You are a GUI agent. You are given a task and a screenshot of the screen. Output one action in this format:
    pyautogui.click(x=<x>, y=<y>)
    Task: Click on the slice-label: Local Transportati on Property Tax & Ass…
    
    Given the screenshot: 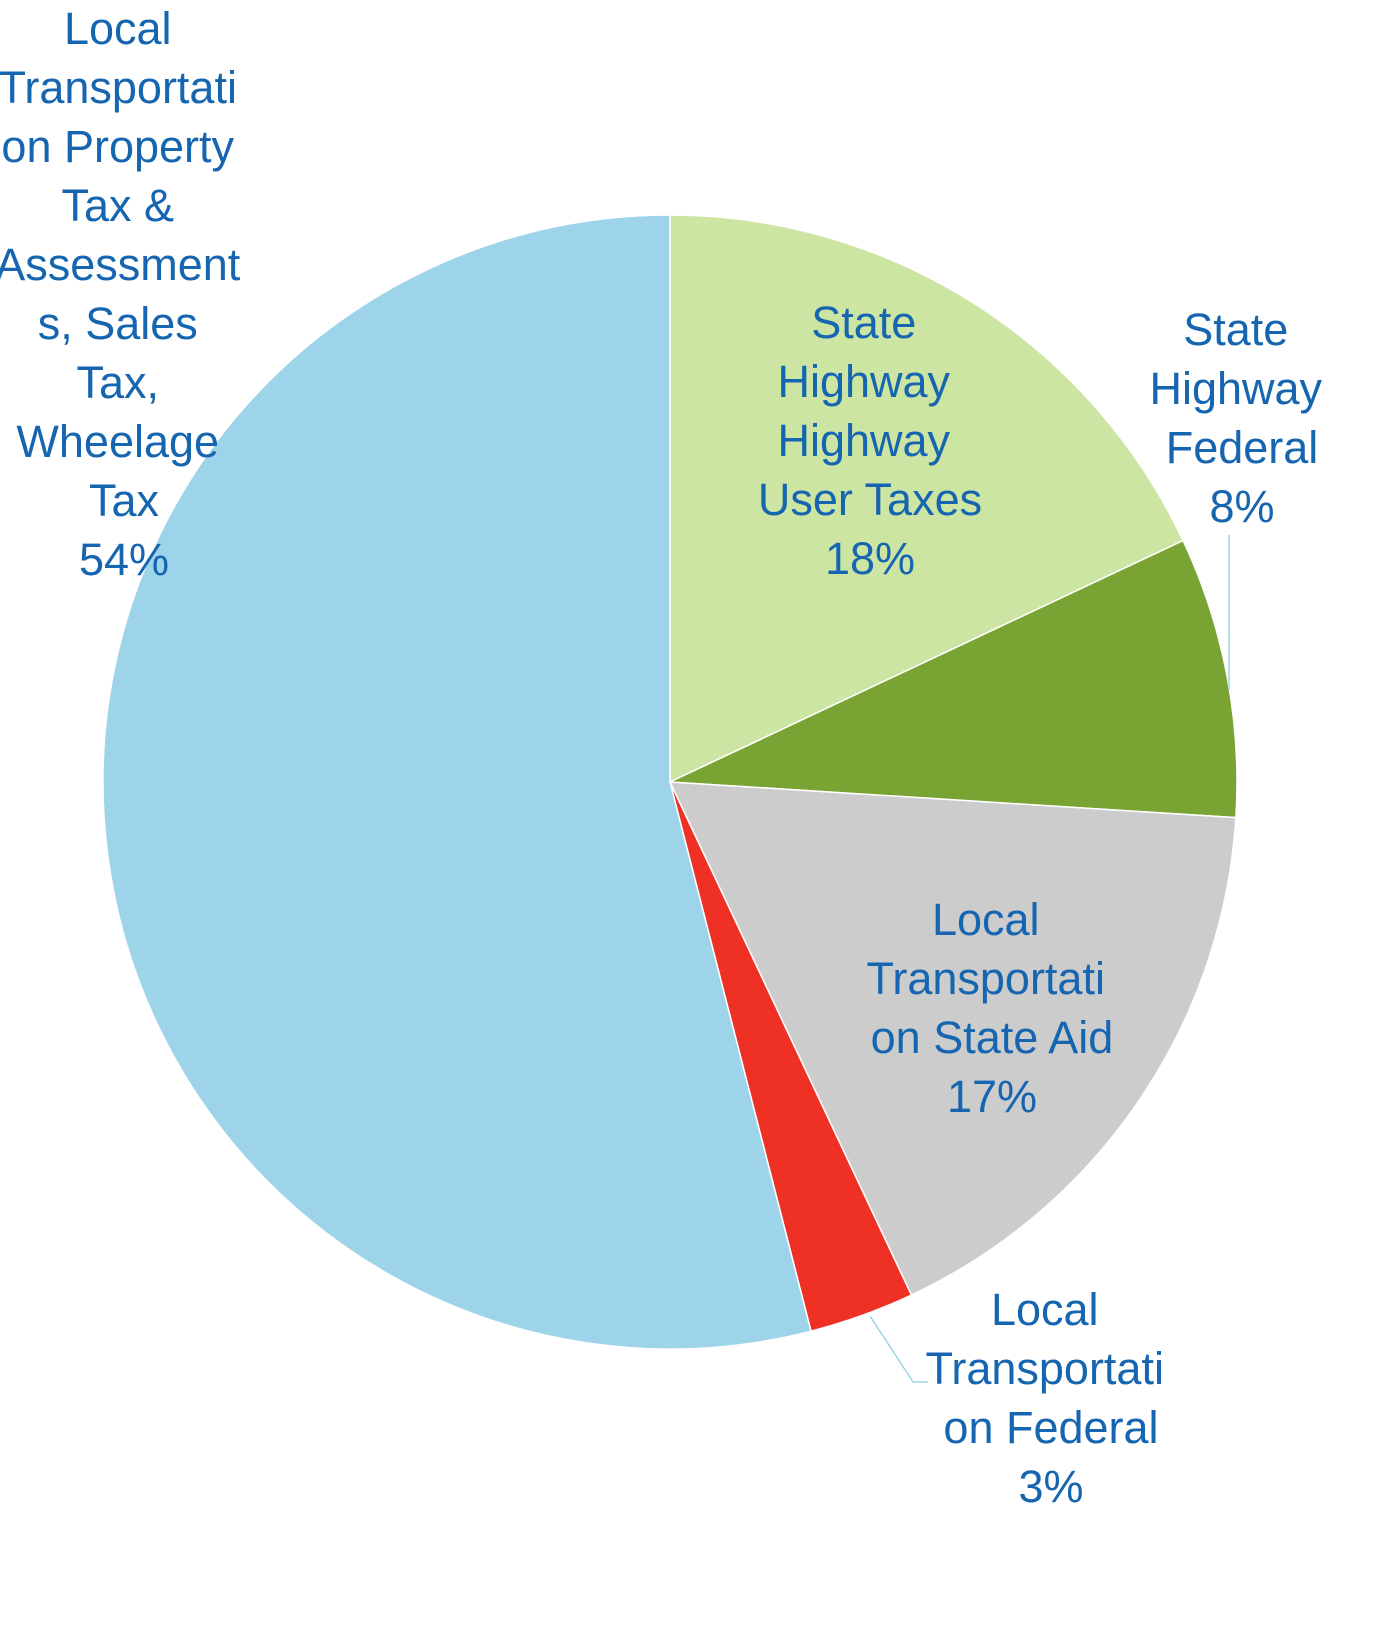 What is the action you would take?
    pyautogui.click(x=126, y=264)
    